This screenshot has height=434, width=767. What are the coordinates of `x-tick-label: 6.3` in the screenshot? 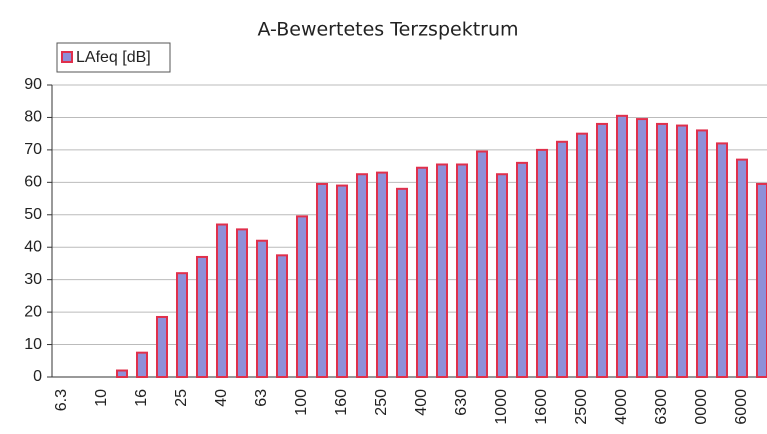 It's located at (61, 400).